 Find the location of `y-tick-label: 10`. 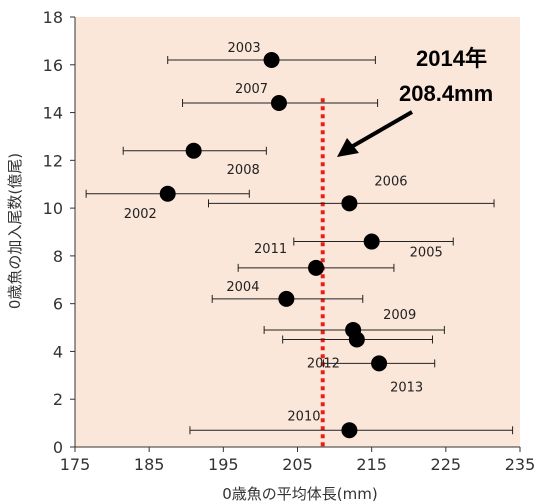

y-tick-label: 10 is located at coordinates (53, 208).